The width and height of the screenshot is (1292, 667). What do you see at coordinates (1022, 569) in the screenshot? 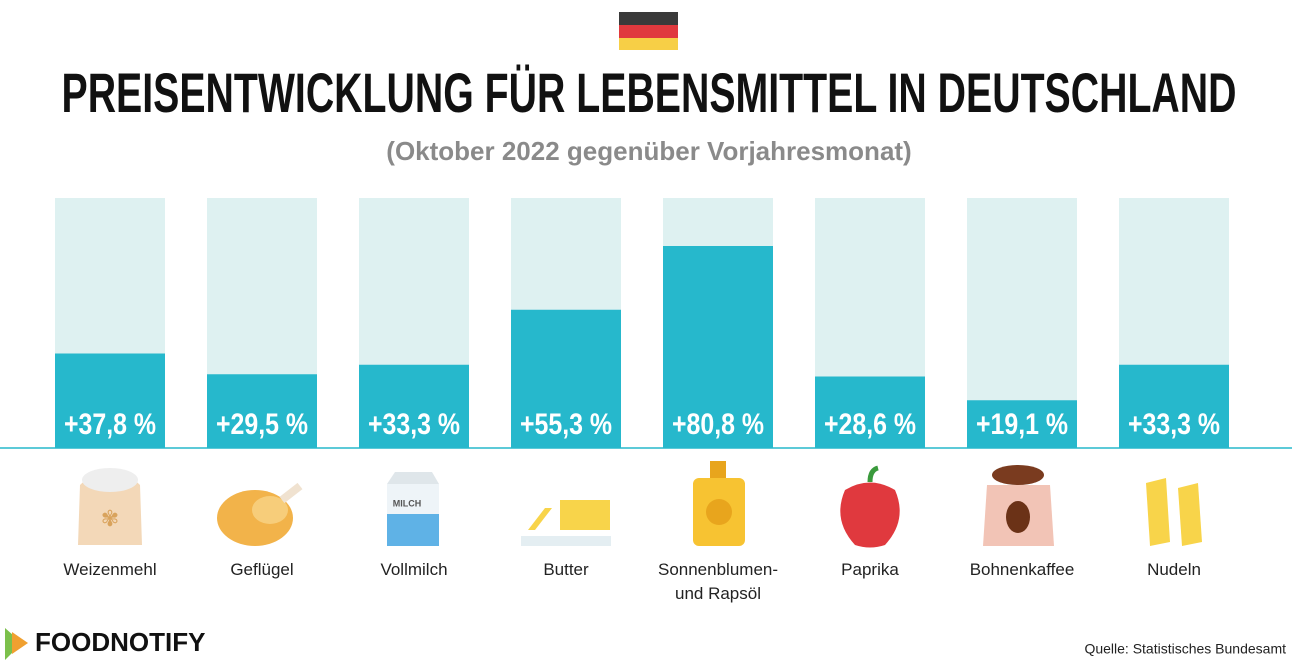
I see `category-label: Bohnenkaffee` at bounding box center [1022, 569].